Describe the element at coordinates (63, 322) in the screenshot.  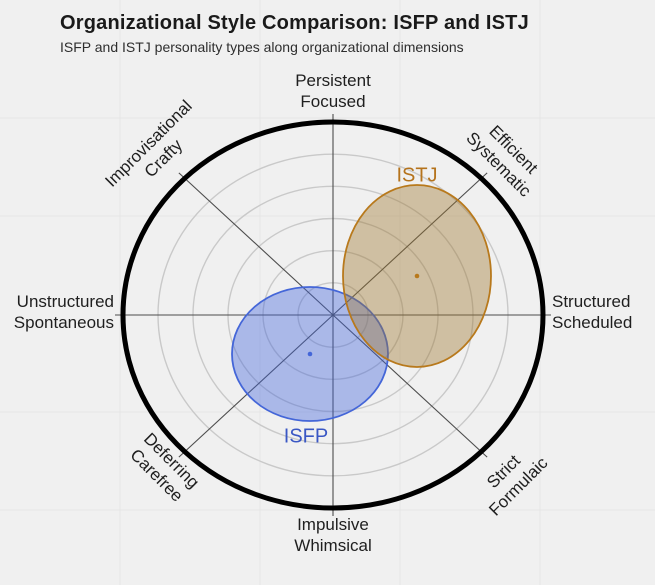
I see `axis-label-line: Spontaneous` at that location.